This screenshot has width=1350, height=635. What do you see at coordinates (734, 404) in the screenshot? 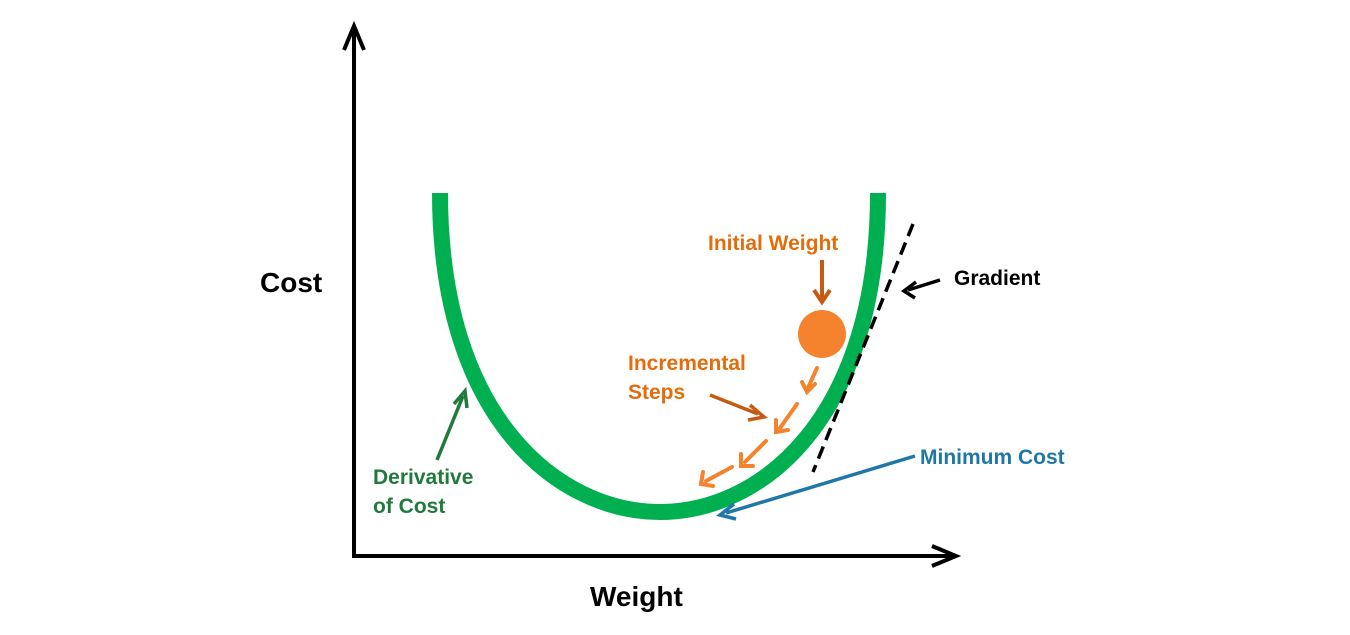
I see `incremental-steps-label-arrow` at bounding box center [734, 404].